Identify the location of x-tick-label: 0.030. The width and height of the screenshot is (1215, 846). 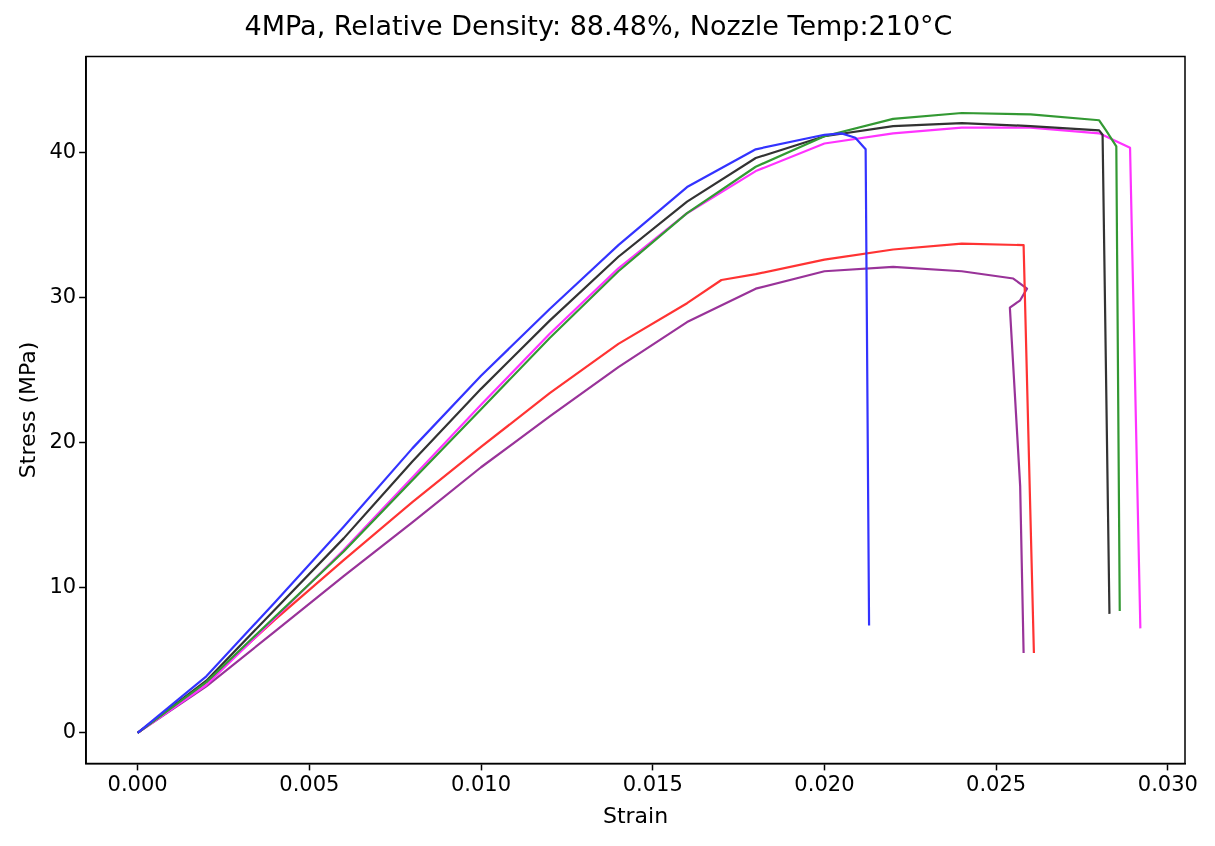
(1167, 784).